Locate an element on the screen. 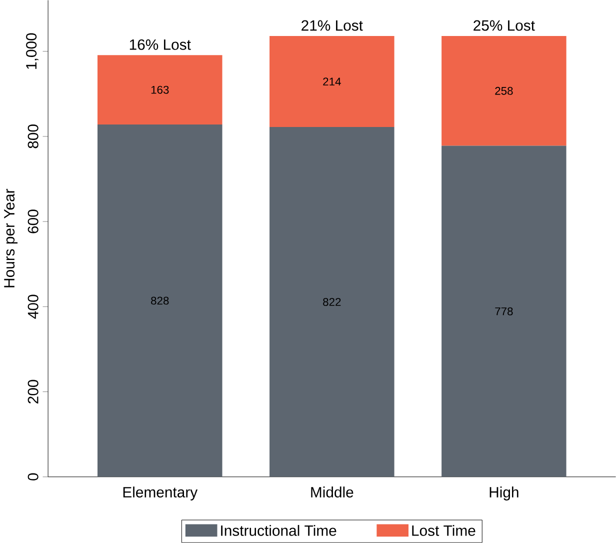  y-tick-label: 1,000 is located at coordinates (32, 51).